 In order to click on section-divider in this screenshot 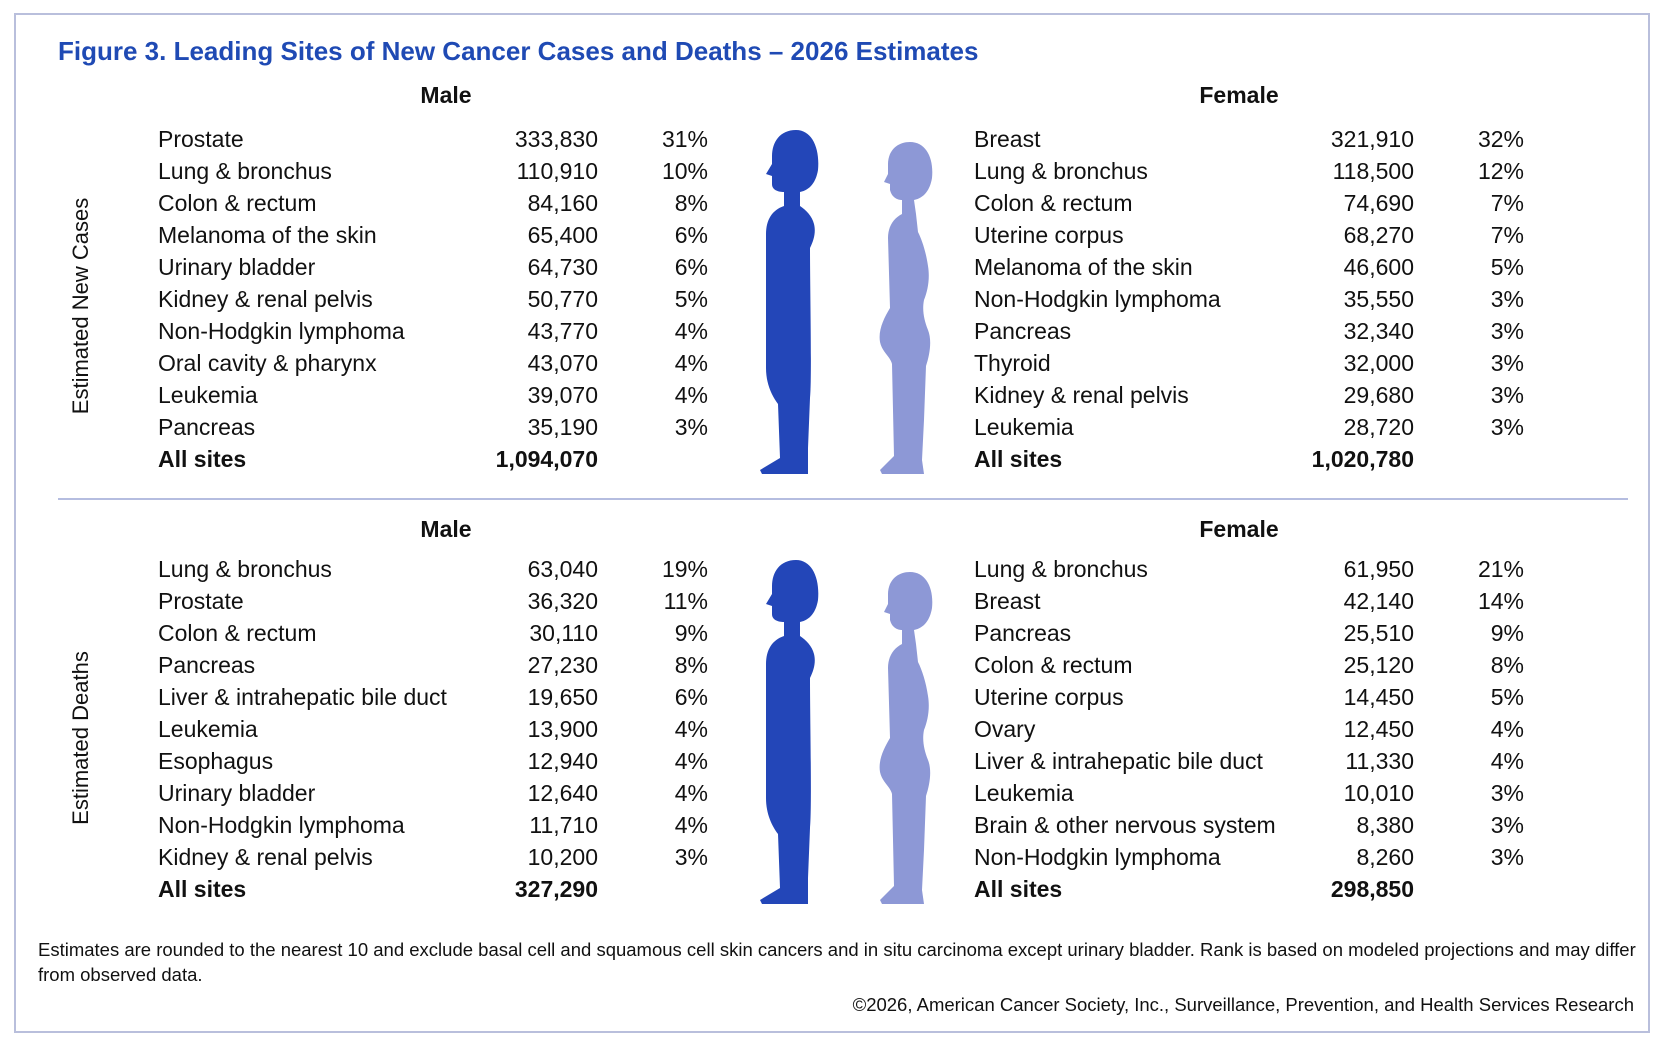, I will do `click(843, 499)`.